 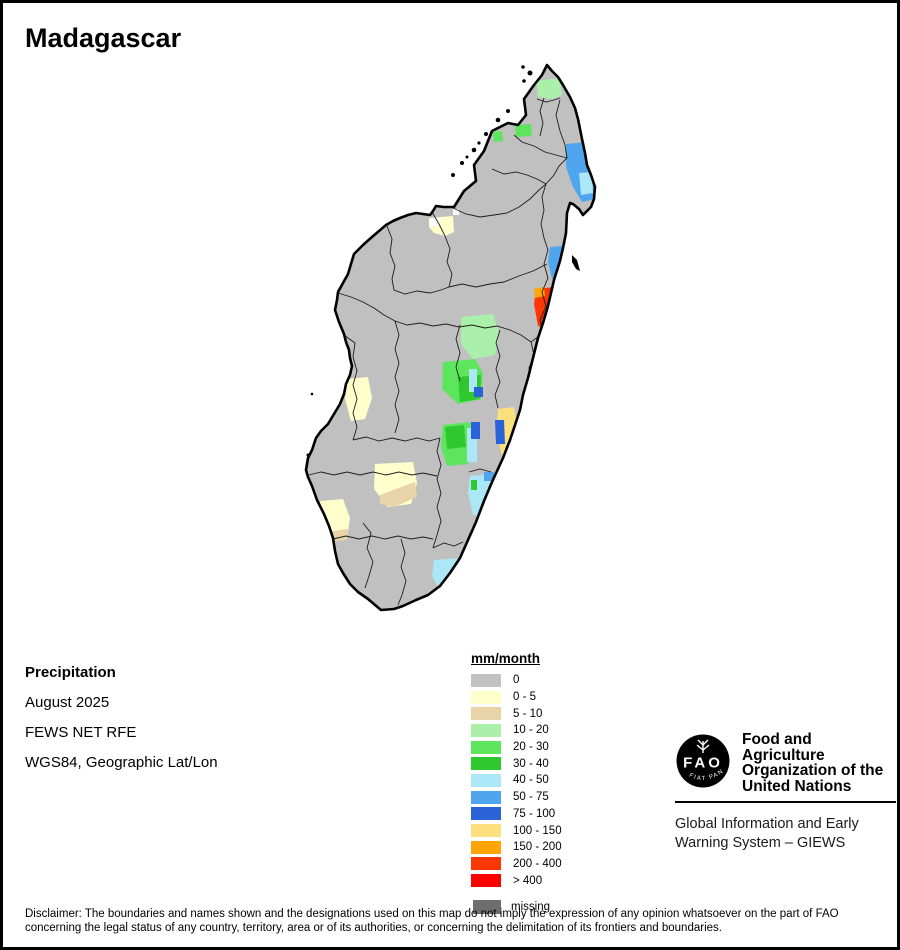 What do you see at coordinates (487, 907) in the screenshot?
I see `legend-missing-swatch` at bounding box center [487, 907].